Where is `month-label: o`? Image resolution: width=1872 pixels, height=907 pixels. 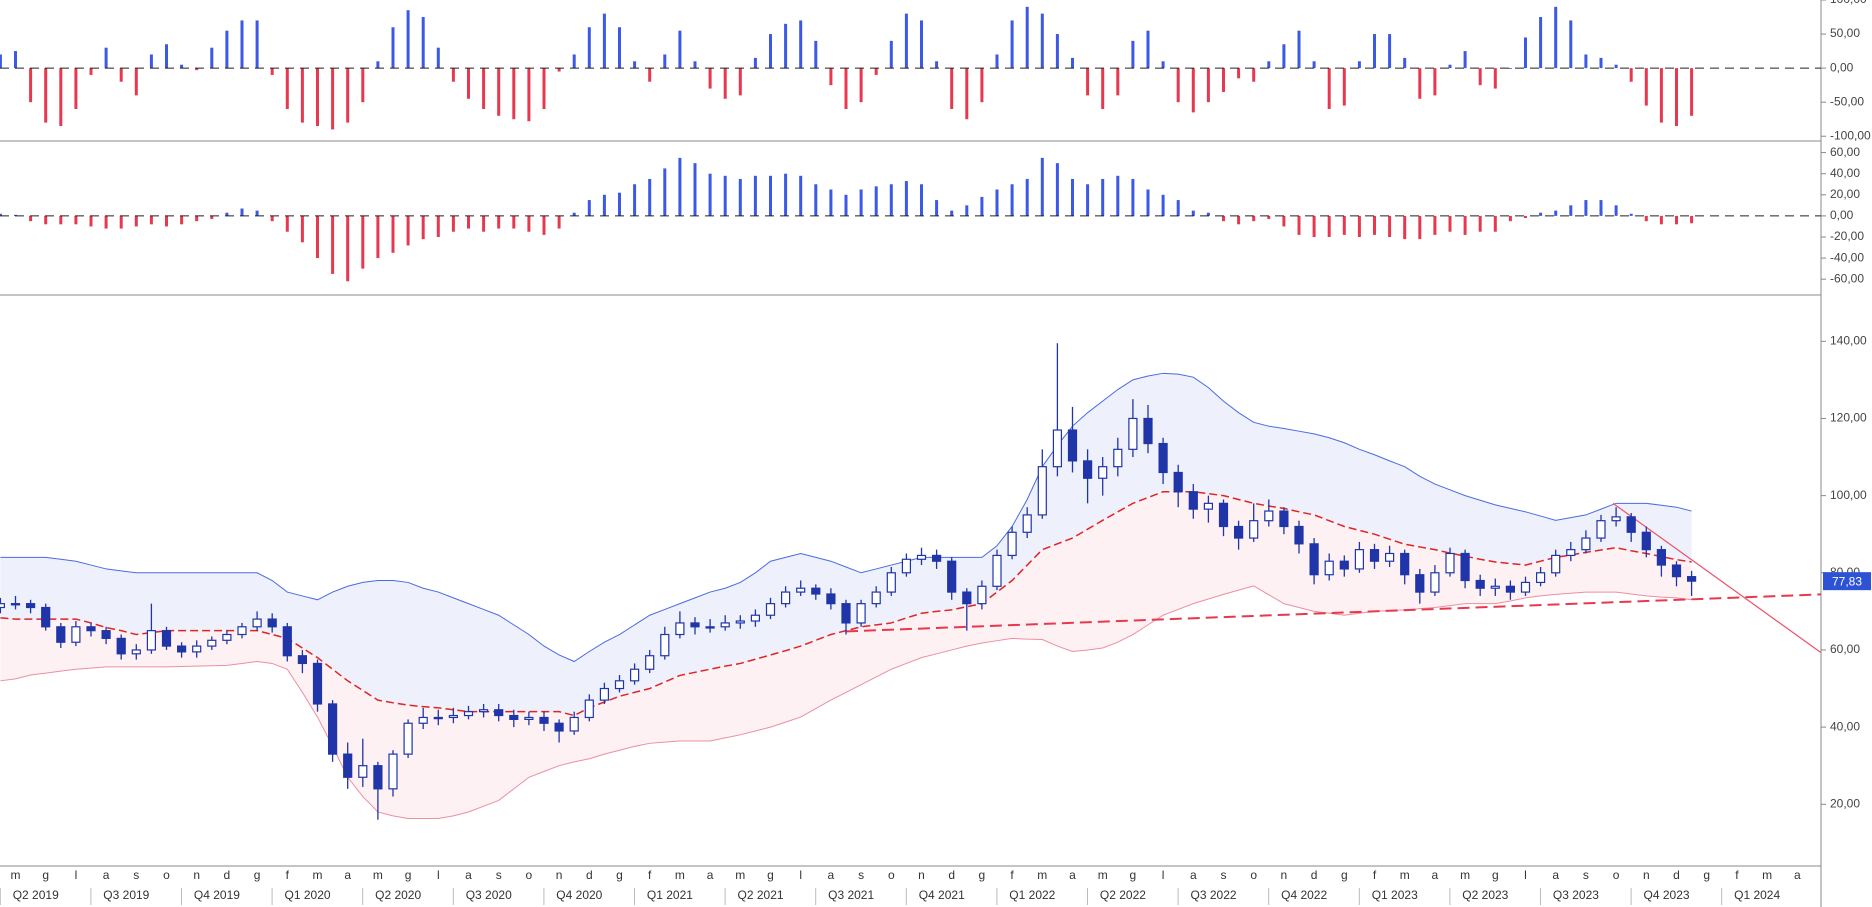 month-label: o is located at coordinates (1616, 875).